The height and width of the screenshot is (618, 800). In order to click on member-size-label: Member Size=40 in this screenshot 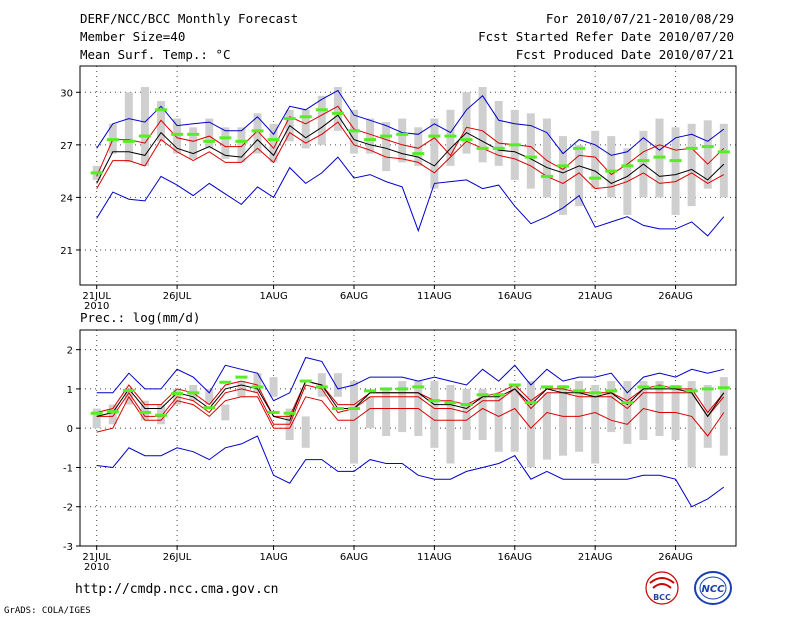, I will do `click(133, 36)`.